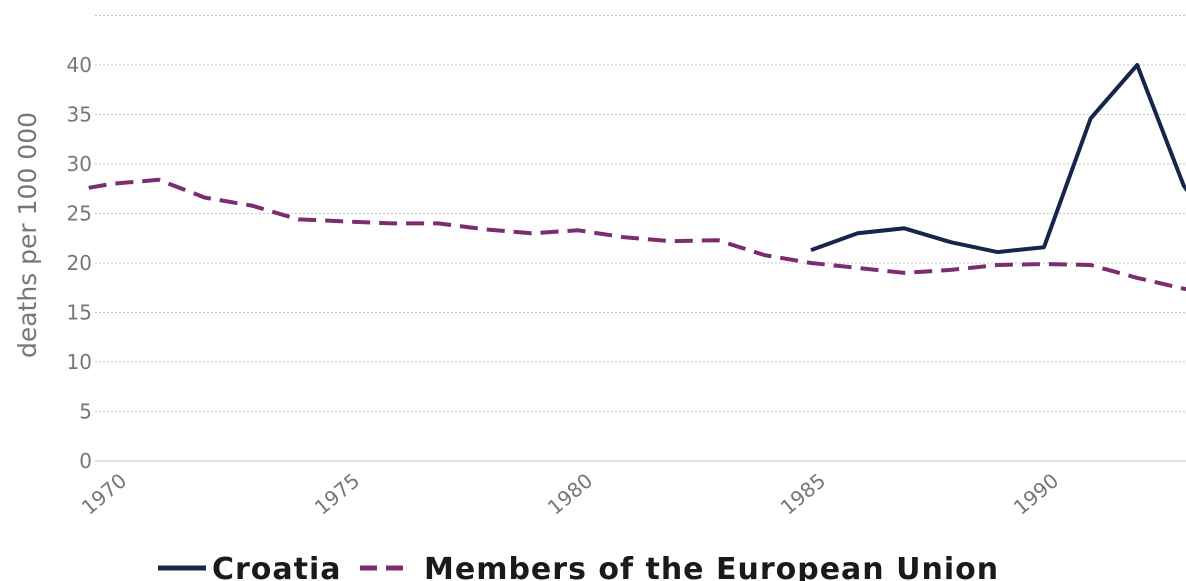 This screenshot has height=581, width=1186. What do you see at coordinates (27, 235) in the screenshot?
I see `y-axis-title: deaths per 100 000` at bounding box center [27, 235].